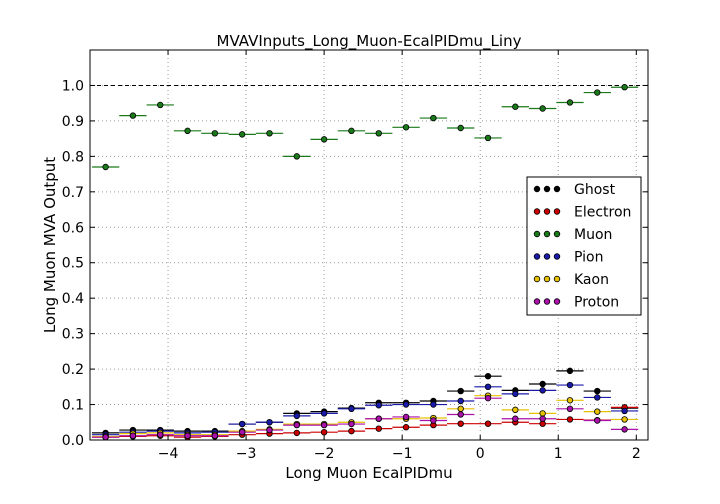 The image size is (720, 504). I want to click on series-muon, so click(365, 127).